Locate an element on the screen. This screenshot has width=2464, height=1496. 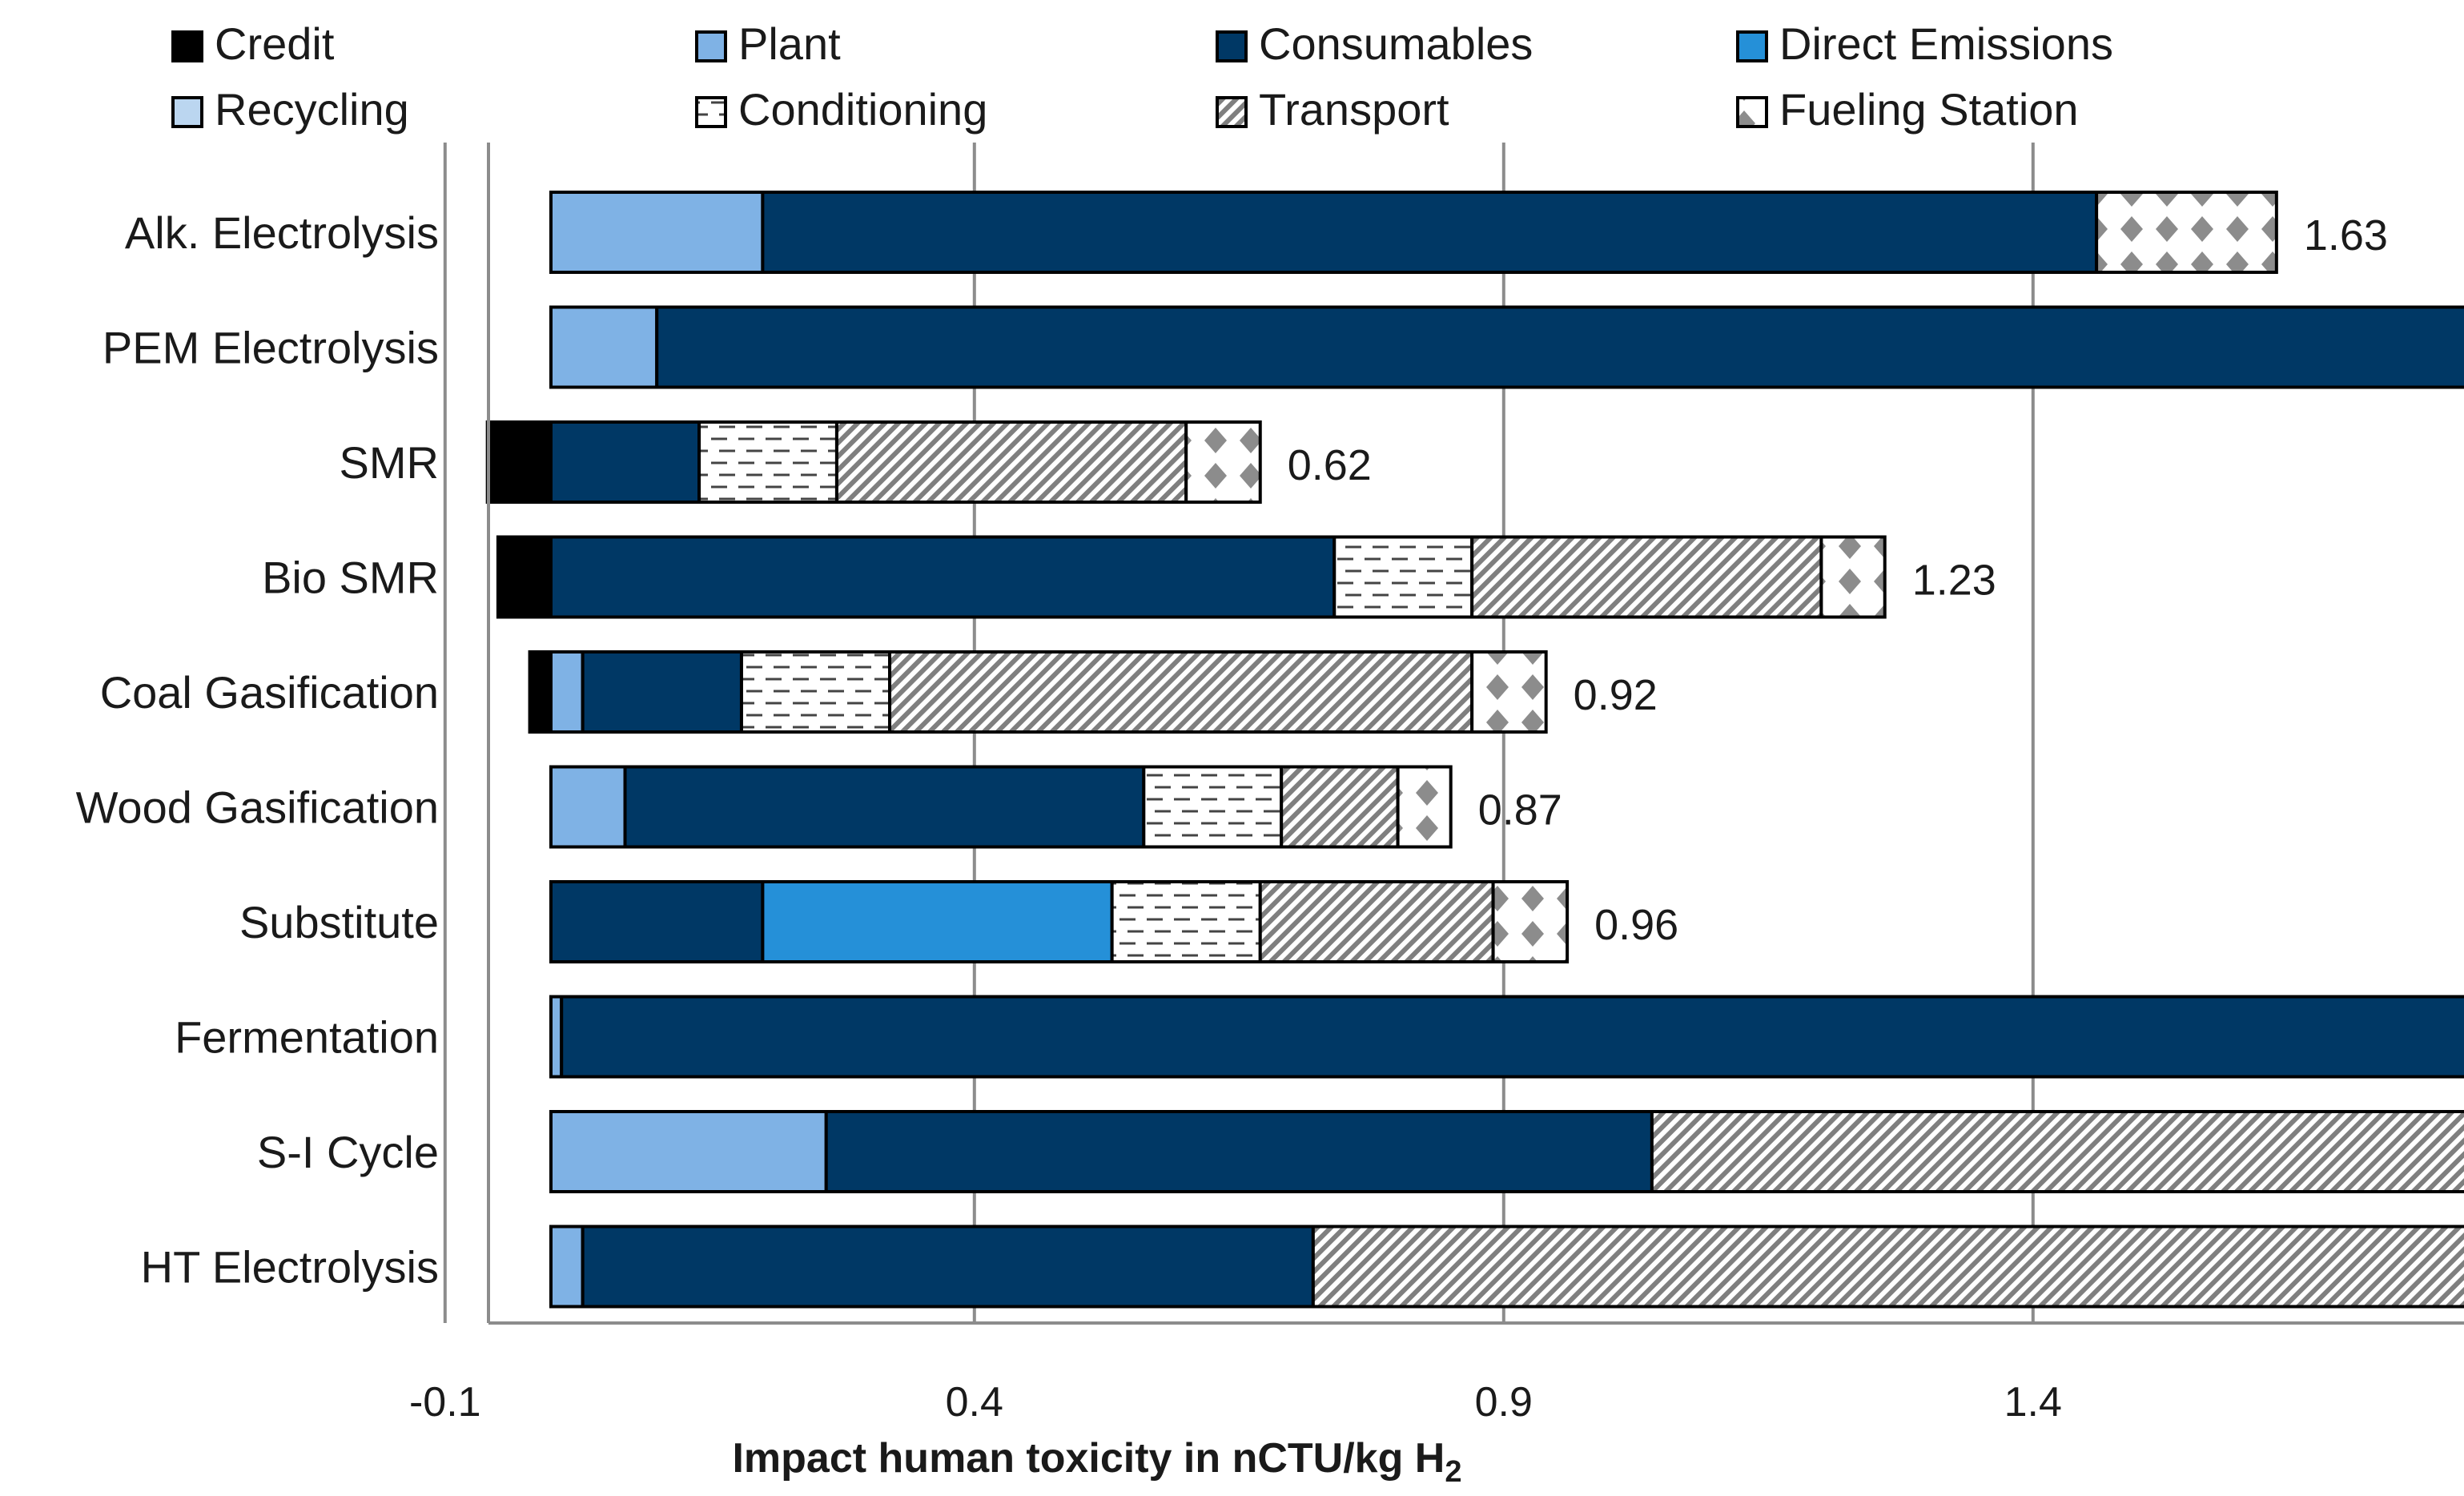
bar-row-ht-electrolysis is located at coordinates (1506, 1267).